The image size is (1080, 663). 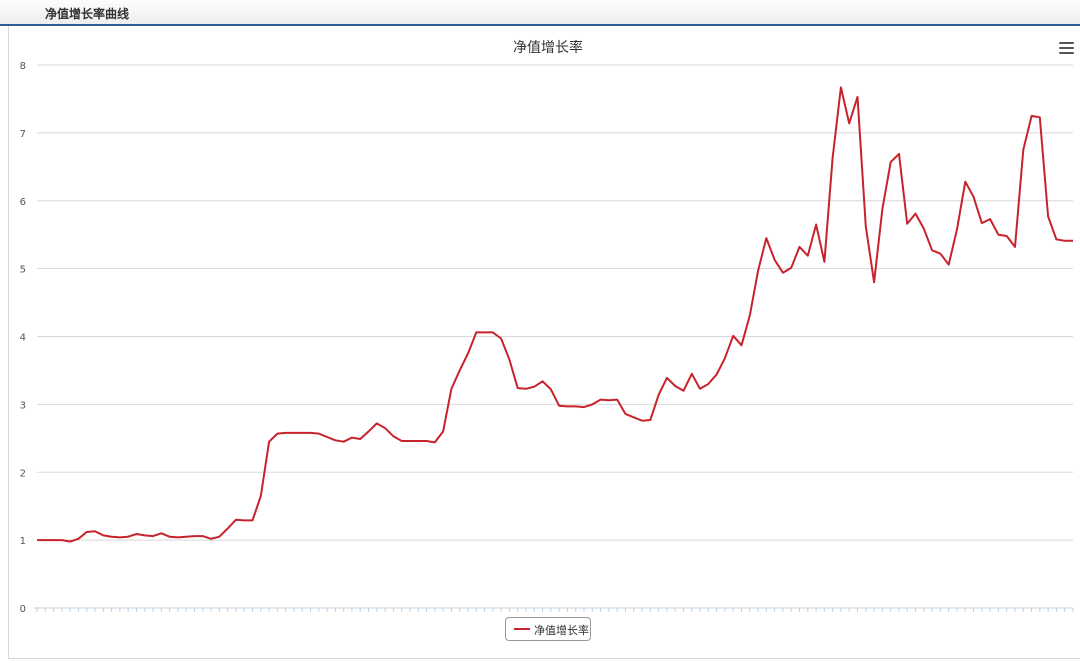 I want to click on legend-item: 净值增长率, so click(x=548, y=629).